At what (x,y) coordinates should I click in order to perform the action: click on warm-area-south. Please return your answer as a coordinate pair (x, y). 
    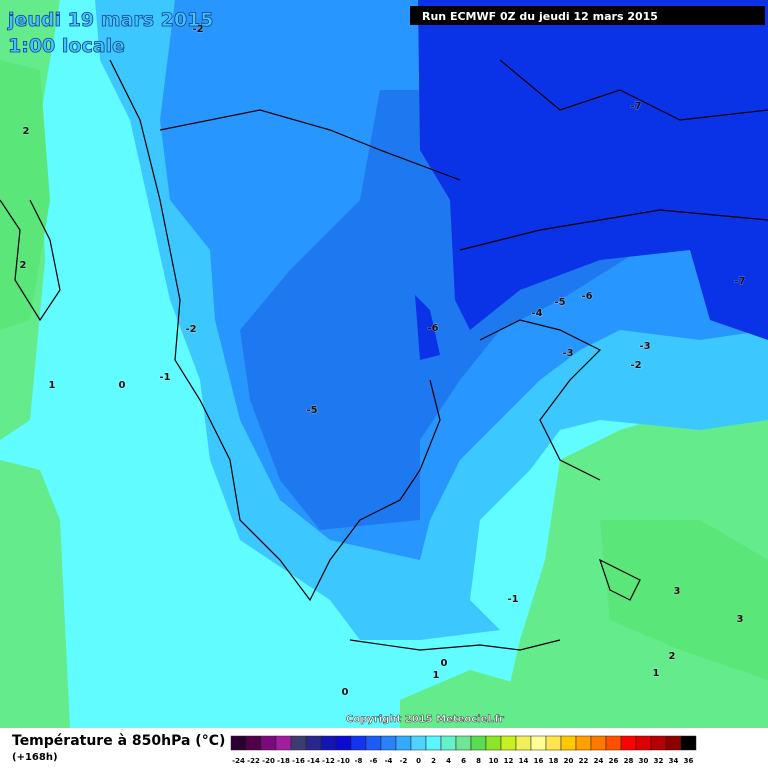
    Looking at the image, I should click on (470, 699).